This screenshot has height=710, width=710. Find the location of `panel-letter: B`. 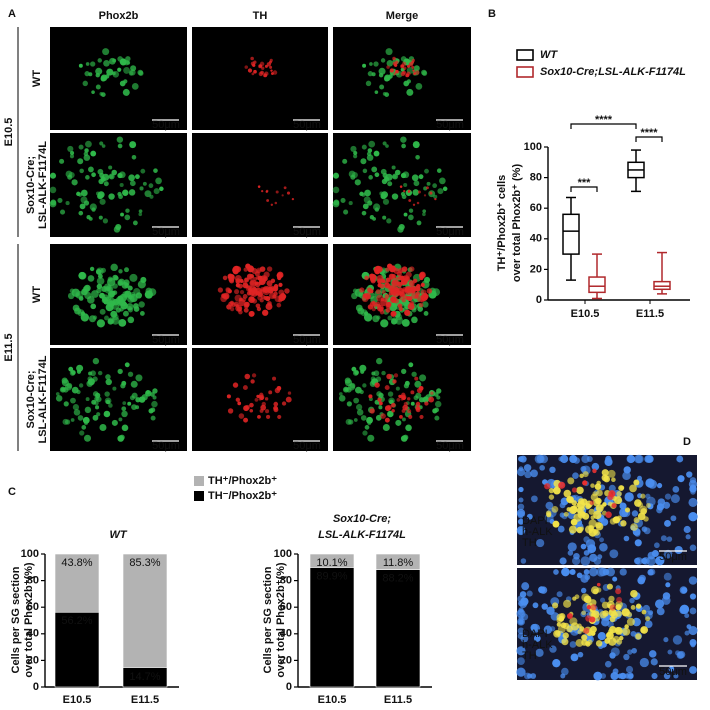

panel-letter: B is located at coordinates (492, 14).